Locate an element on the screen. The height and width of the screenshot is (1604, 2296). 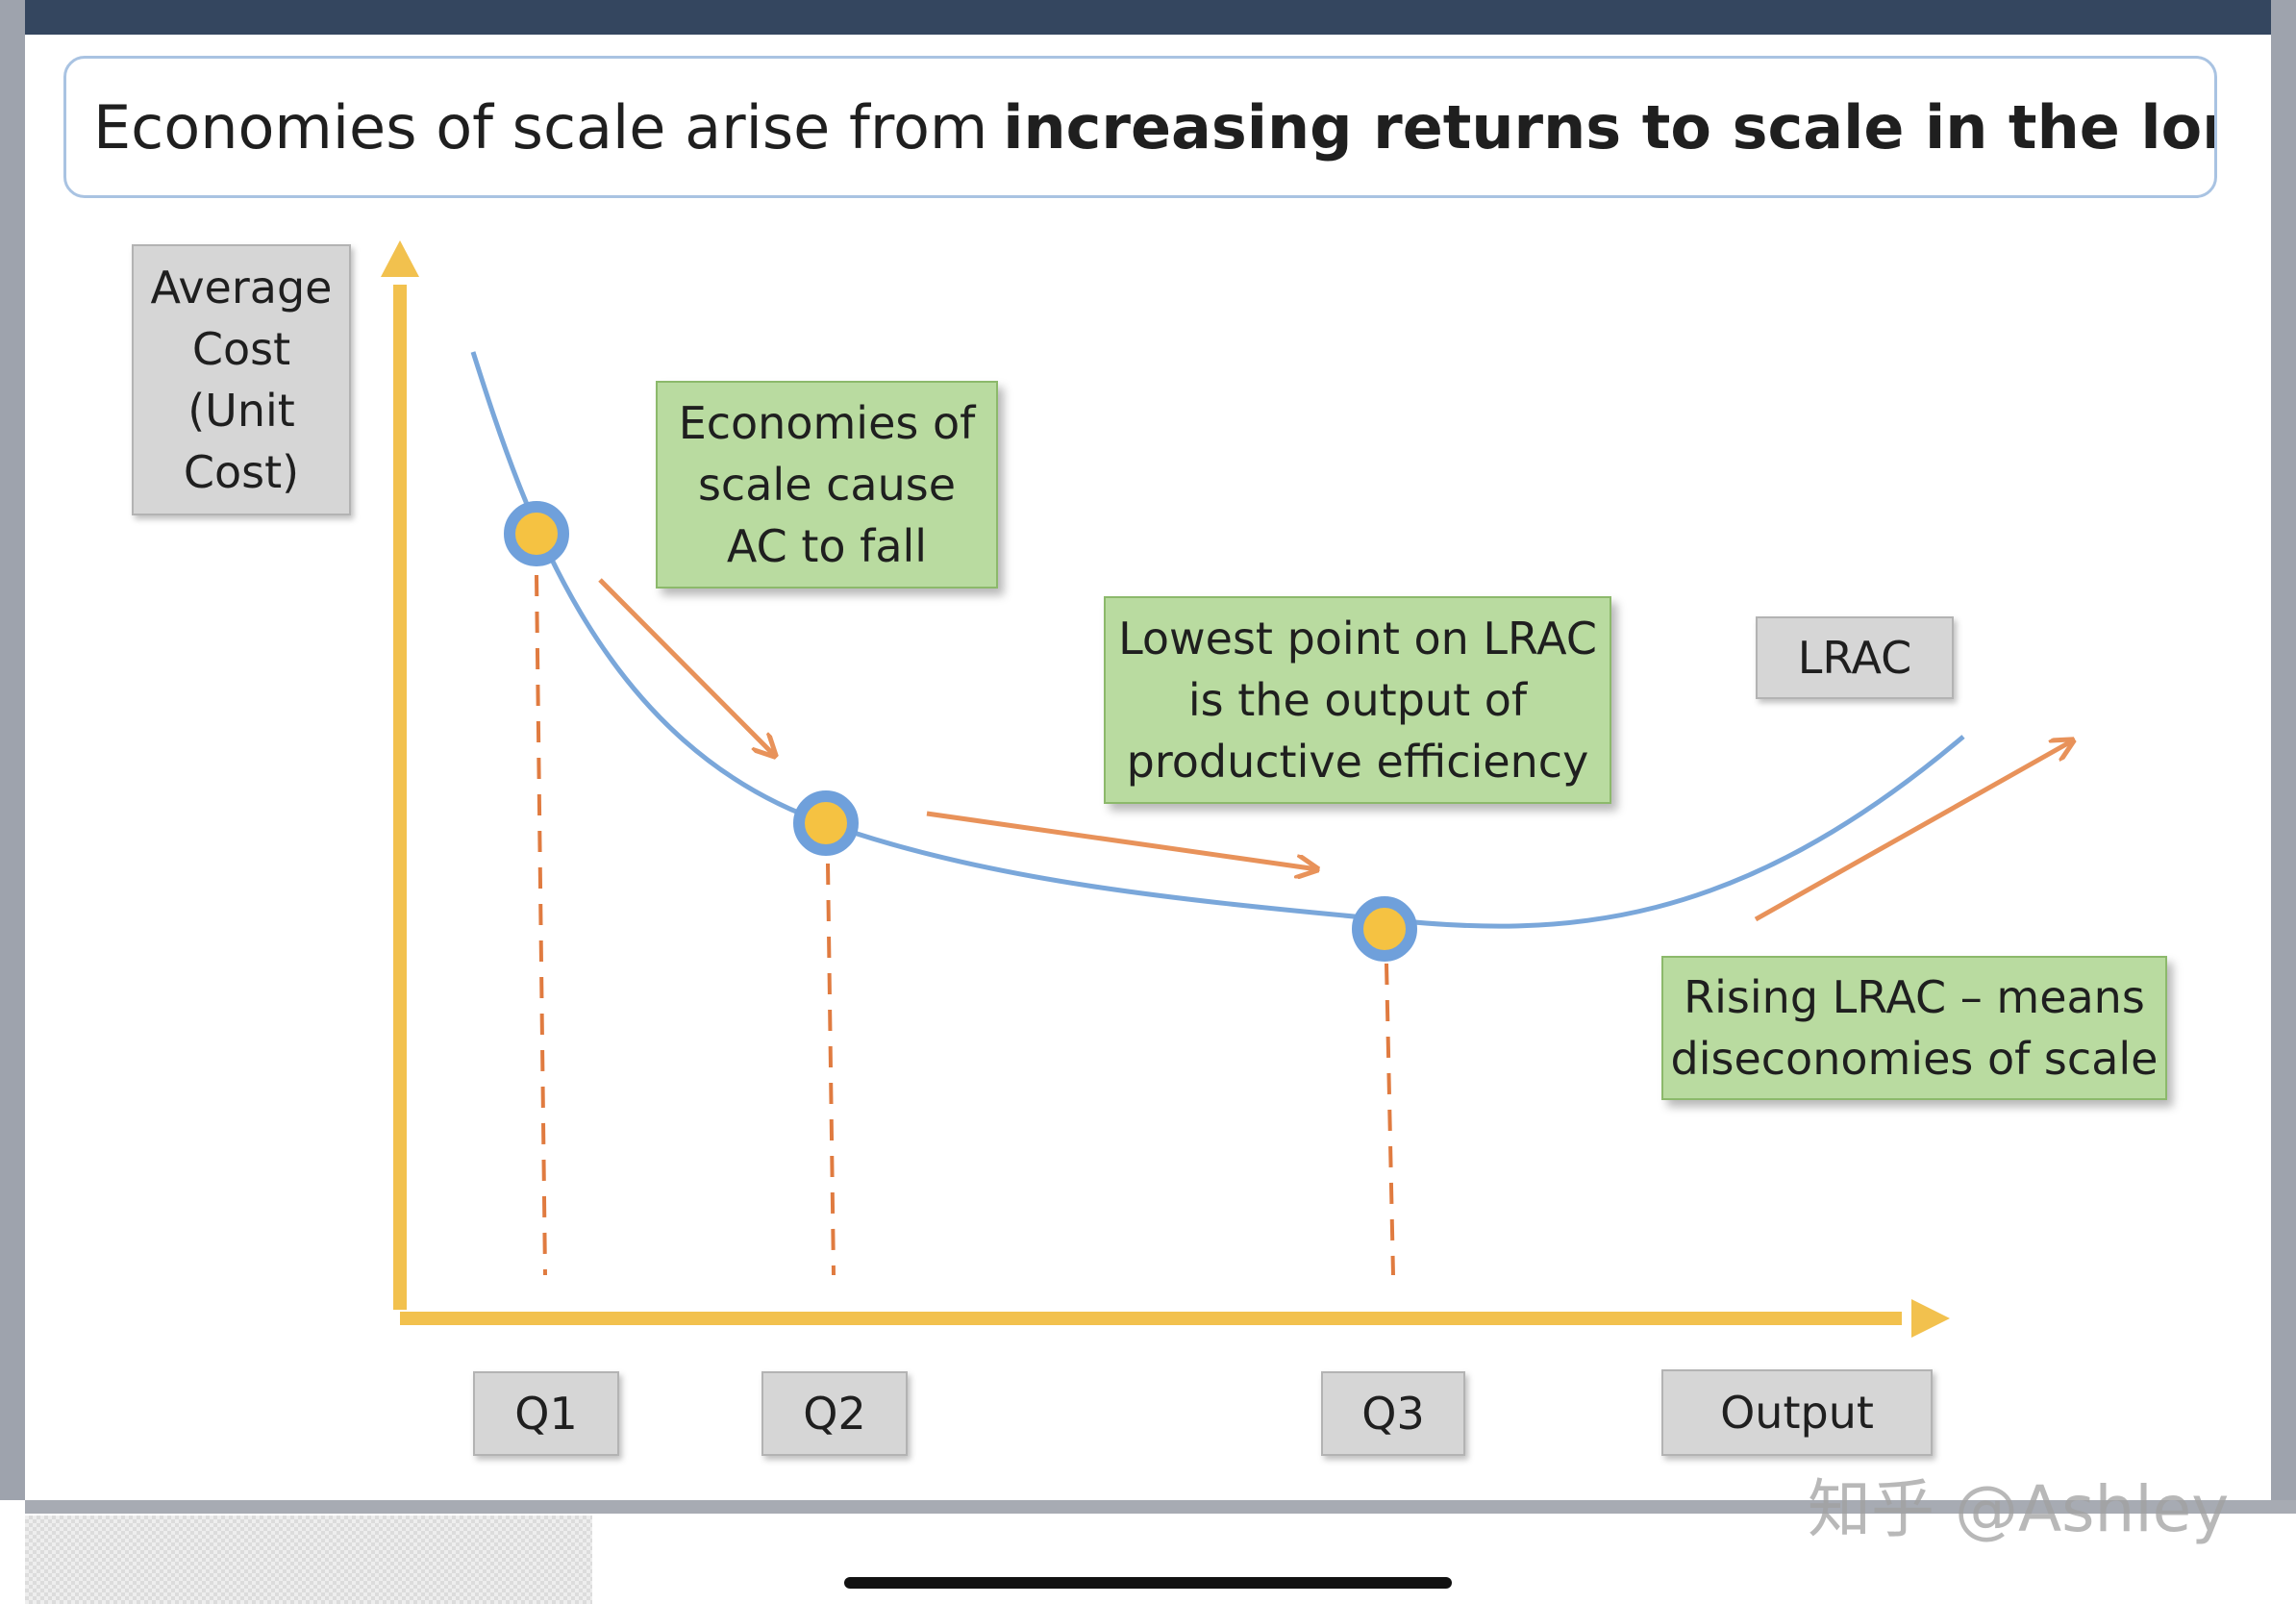
q2-point is located at coordinates (826, 823).